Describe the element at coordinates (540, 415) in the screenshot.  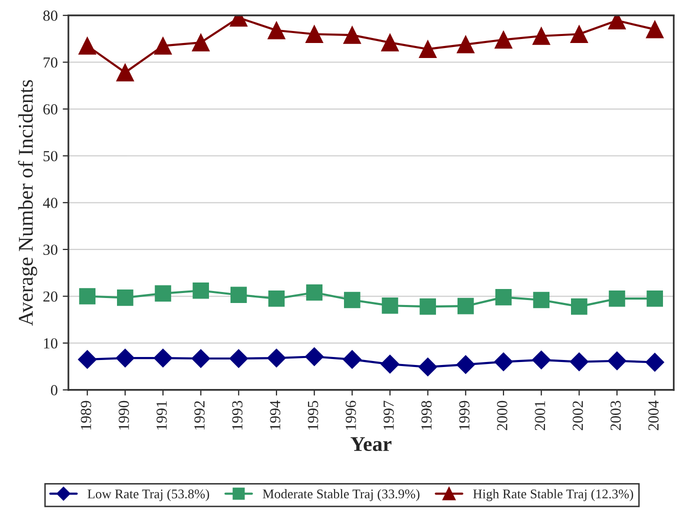
I see `x-tick-label: 2001` at that location.